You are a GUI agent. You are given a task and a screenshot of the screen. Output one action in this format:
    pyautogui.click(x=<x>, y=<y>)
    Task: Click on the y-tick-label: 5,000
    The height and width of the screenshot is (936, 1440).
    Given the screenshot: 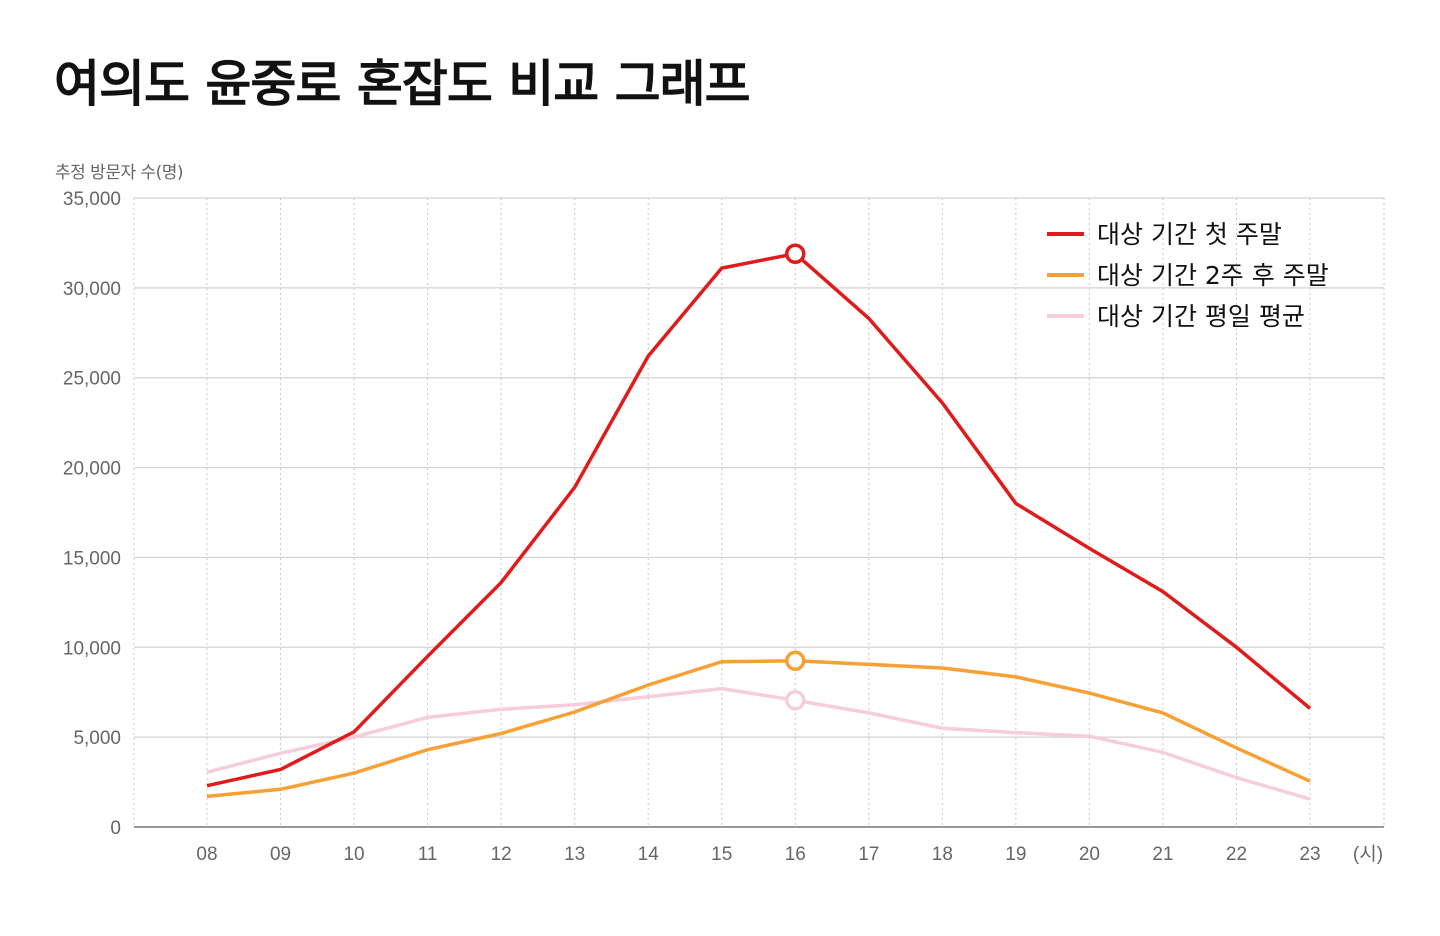 What is the action you would take?
    pyautogui.click(x=97, y=738)
    